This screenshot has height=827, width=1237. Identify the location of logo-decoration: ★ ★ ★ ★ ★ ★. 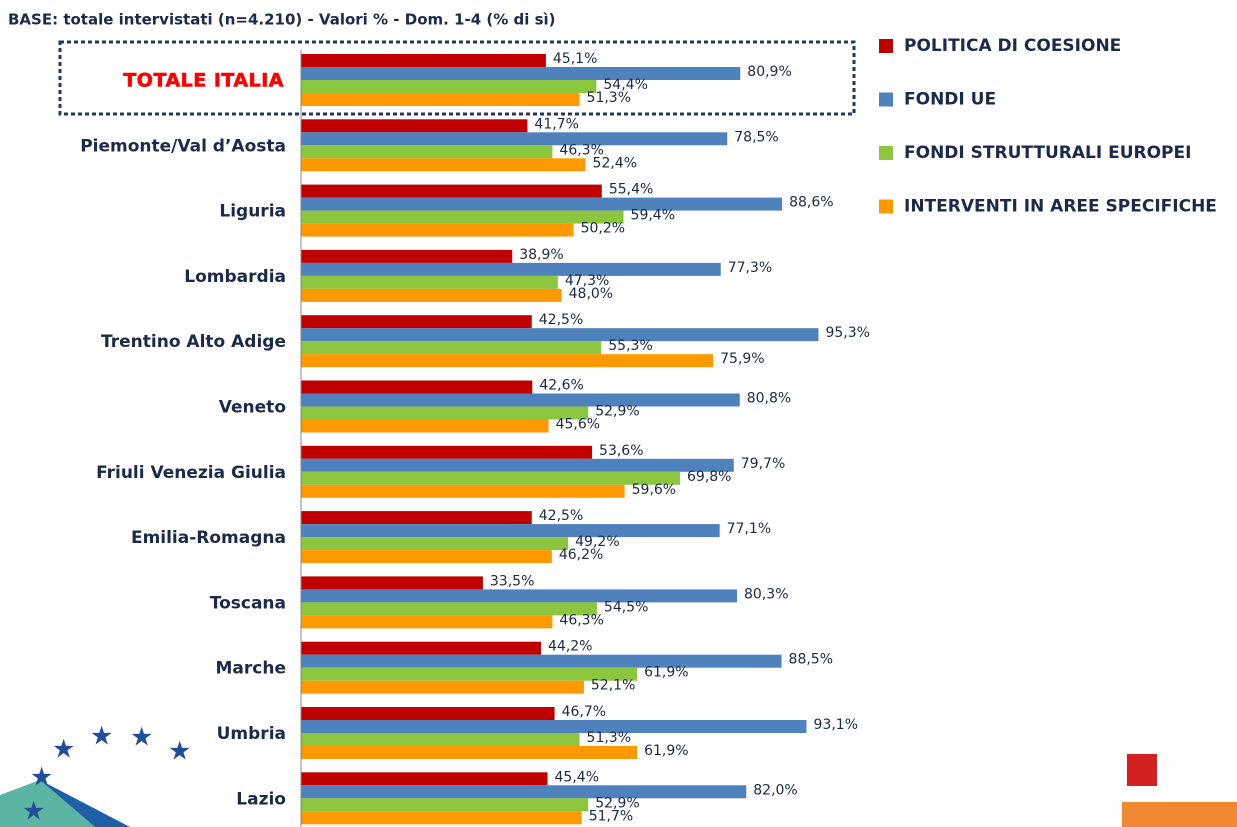
(618, 774).